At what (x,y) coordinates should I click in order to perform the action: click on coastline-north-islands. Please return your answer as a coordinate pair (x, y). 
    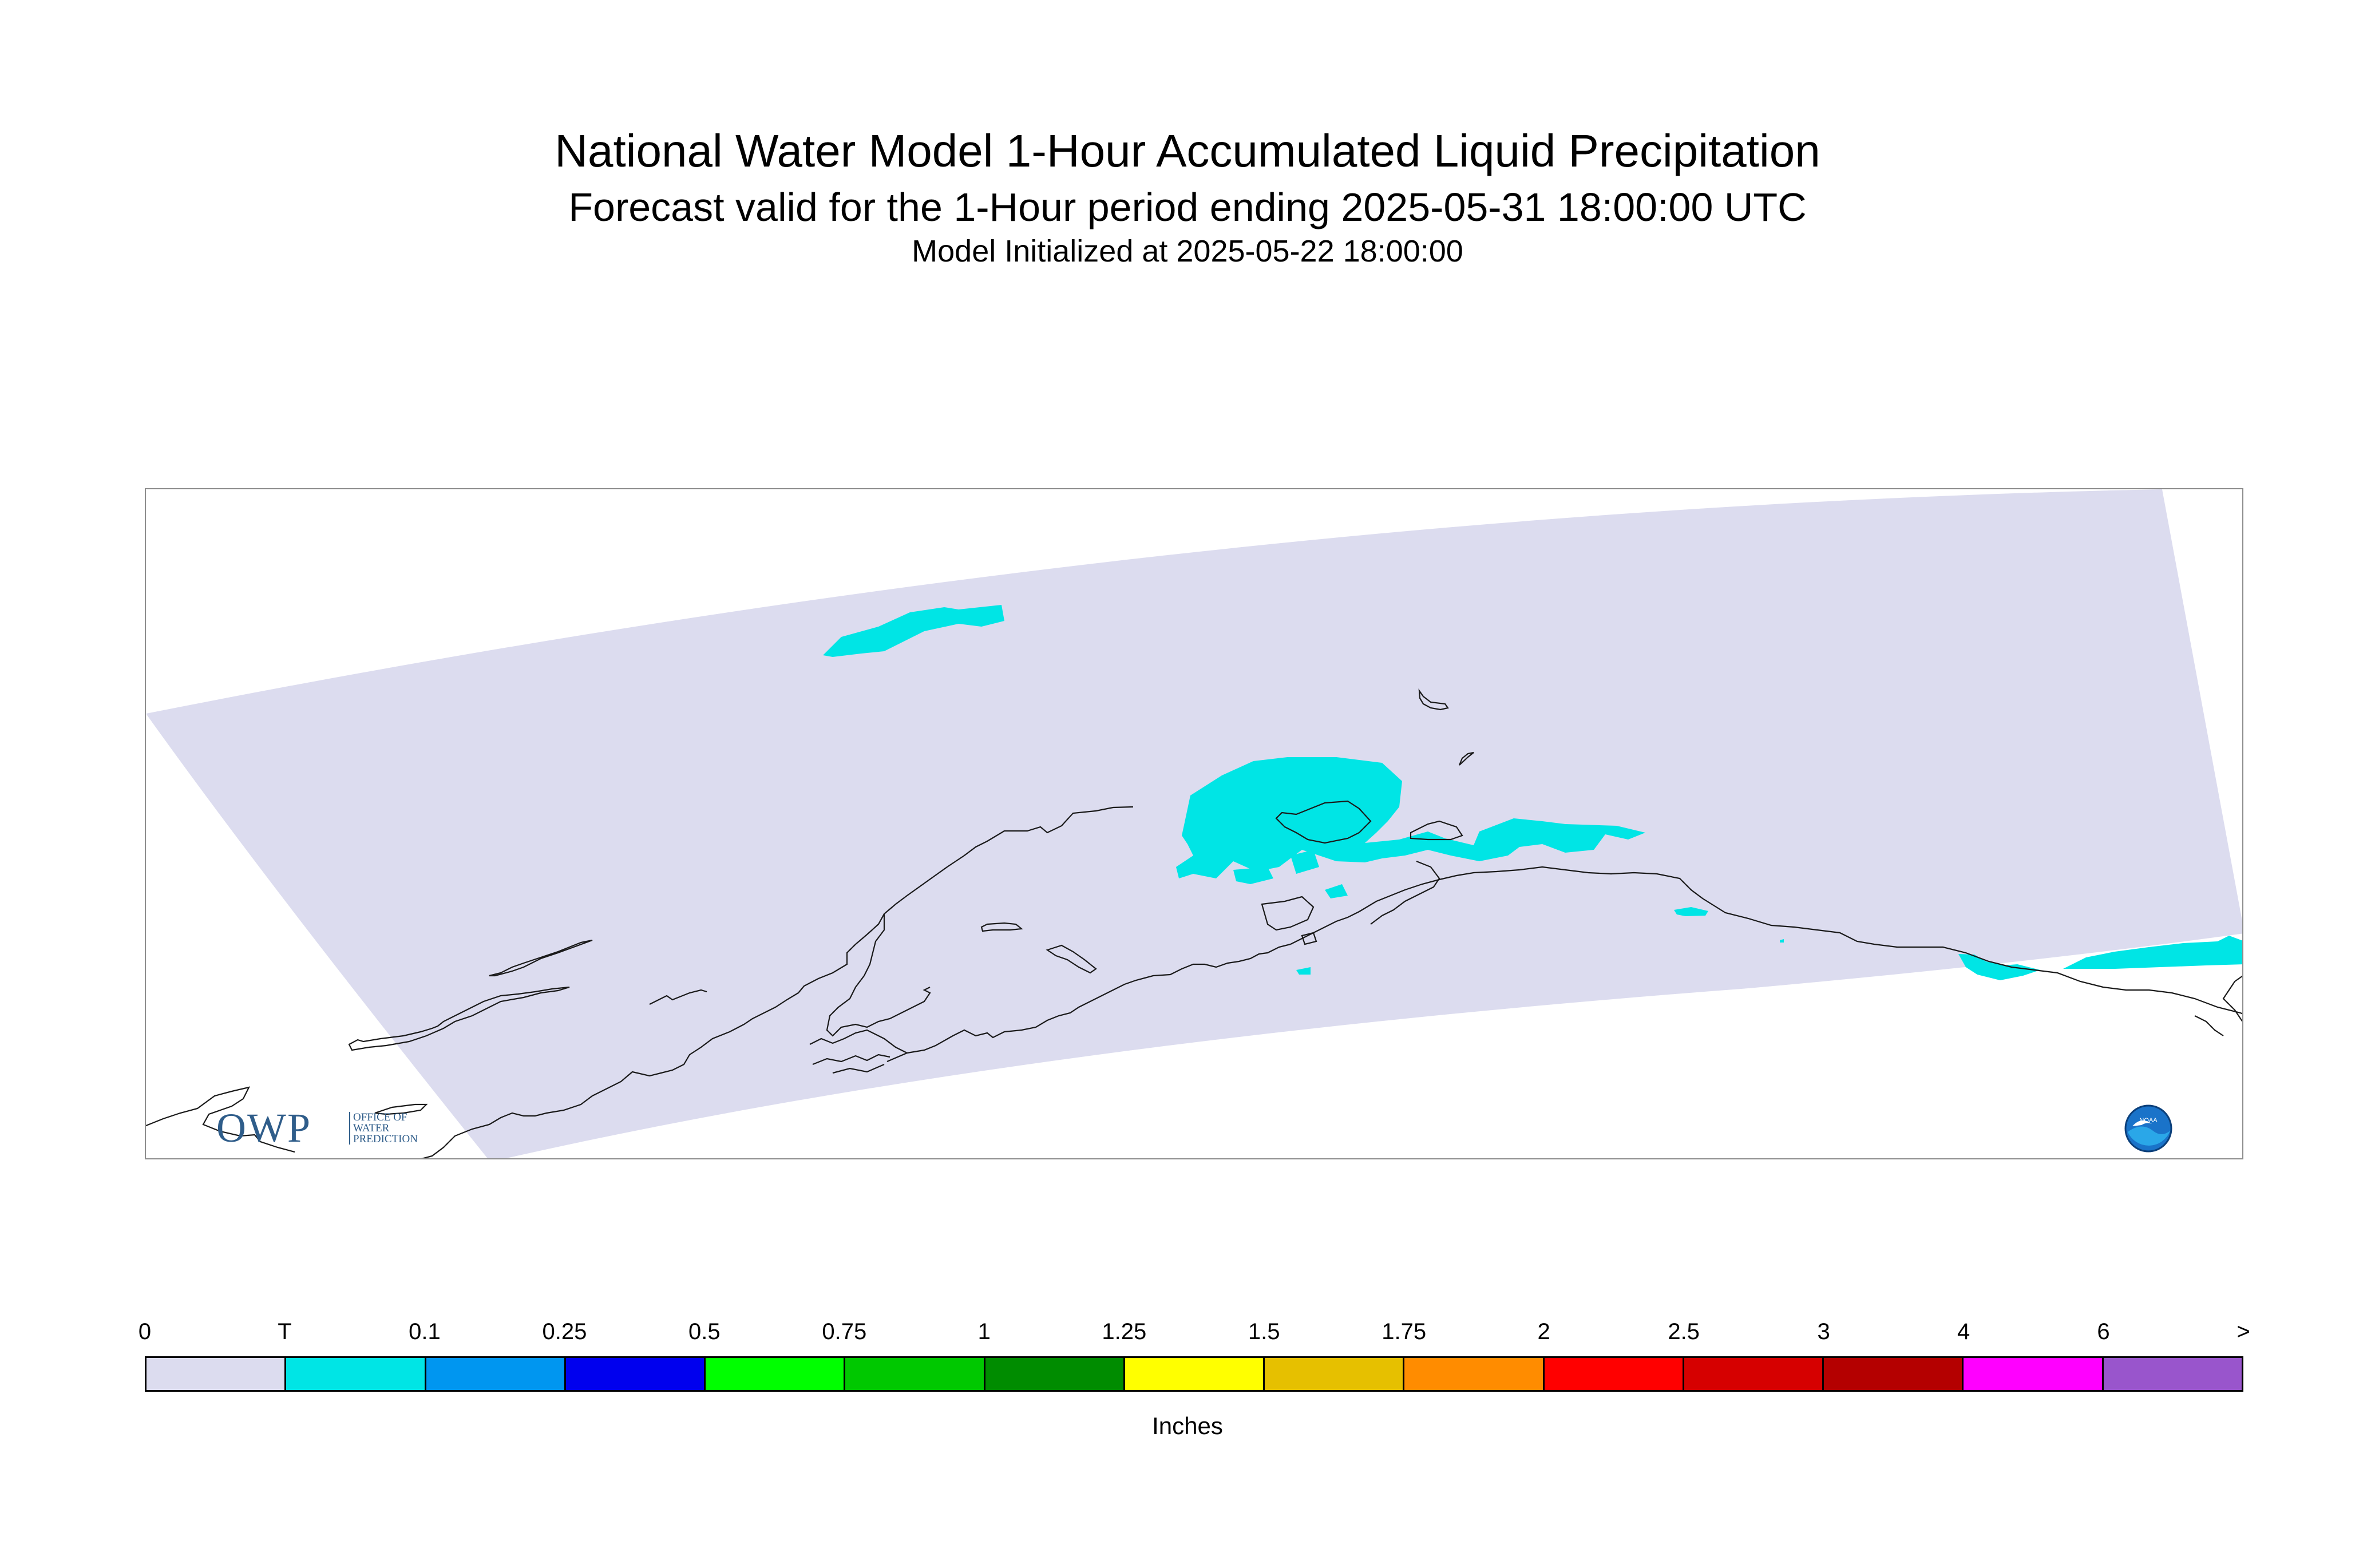
    Looking at the image, I should click on (1446, 727).